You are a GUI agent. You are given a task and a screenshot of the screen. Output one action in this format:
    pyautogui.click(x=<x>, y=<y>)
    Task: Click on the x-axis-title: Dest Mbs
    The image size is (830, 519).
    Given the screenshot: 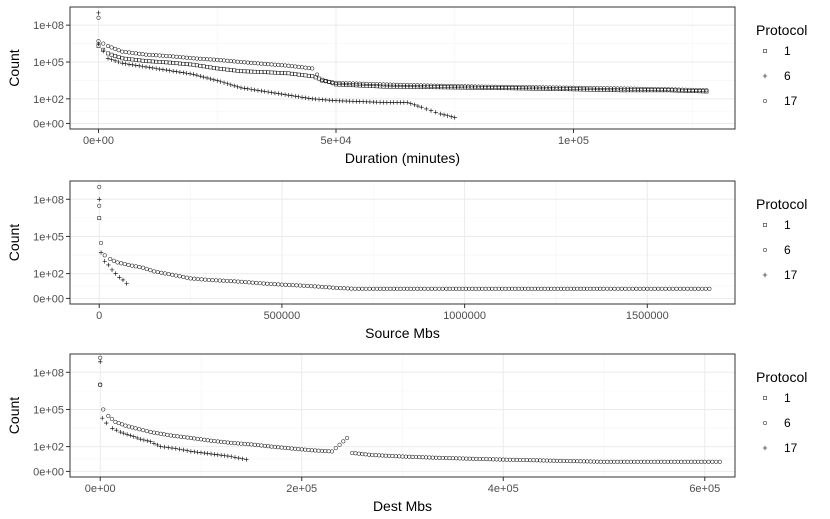 What is the action you would take?
    pyautogui.click(x=402, y=506)
    